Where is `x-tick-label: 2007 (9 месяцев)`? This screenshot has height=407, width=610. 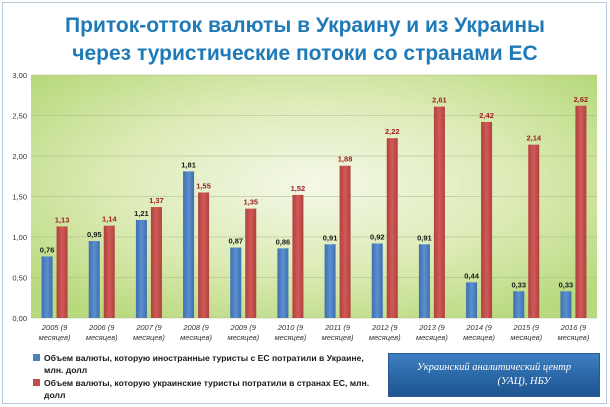
x-tick-label: 2007 (9 месяцев) is located at coordinates (149, 332).